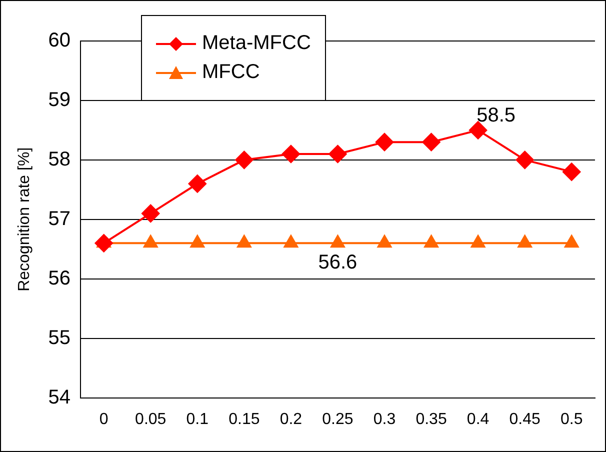 The width and height of the screenshot is (606, 452). What do you see at coordinates (59, 397) in the screenshot?
I see `y-tick-label: 54` at bounding box center [59, 397].